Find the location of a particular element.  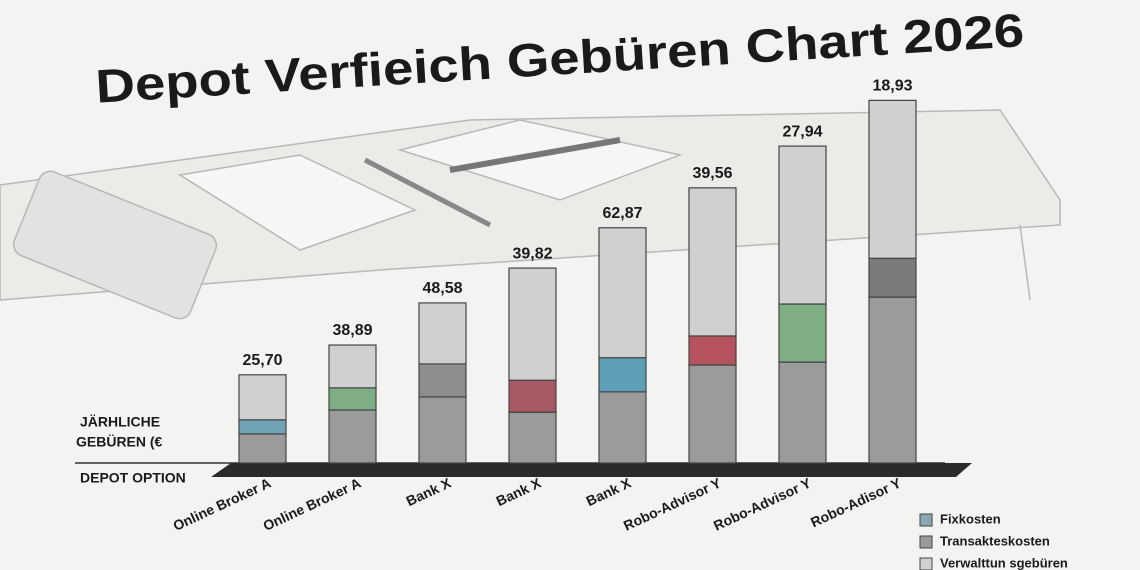

total-label: 25,70 is located at coordinates (262, 360).